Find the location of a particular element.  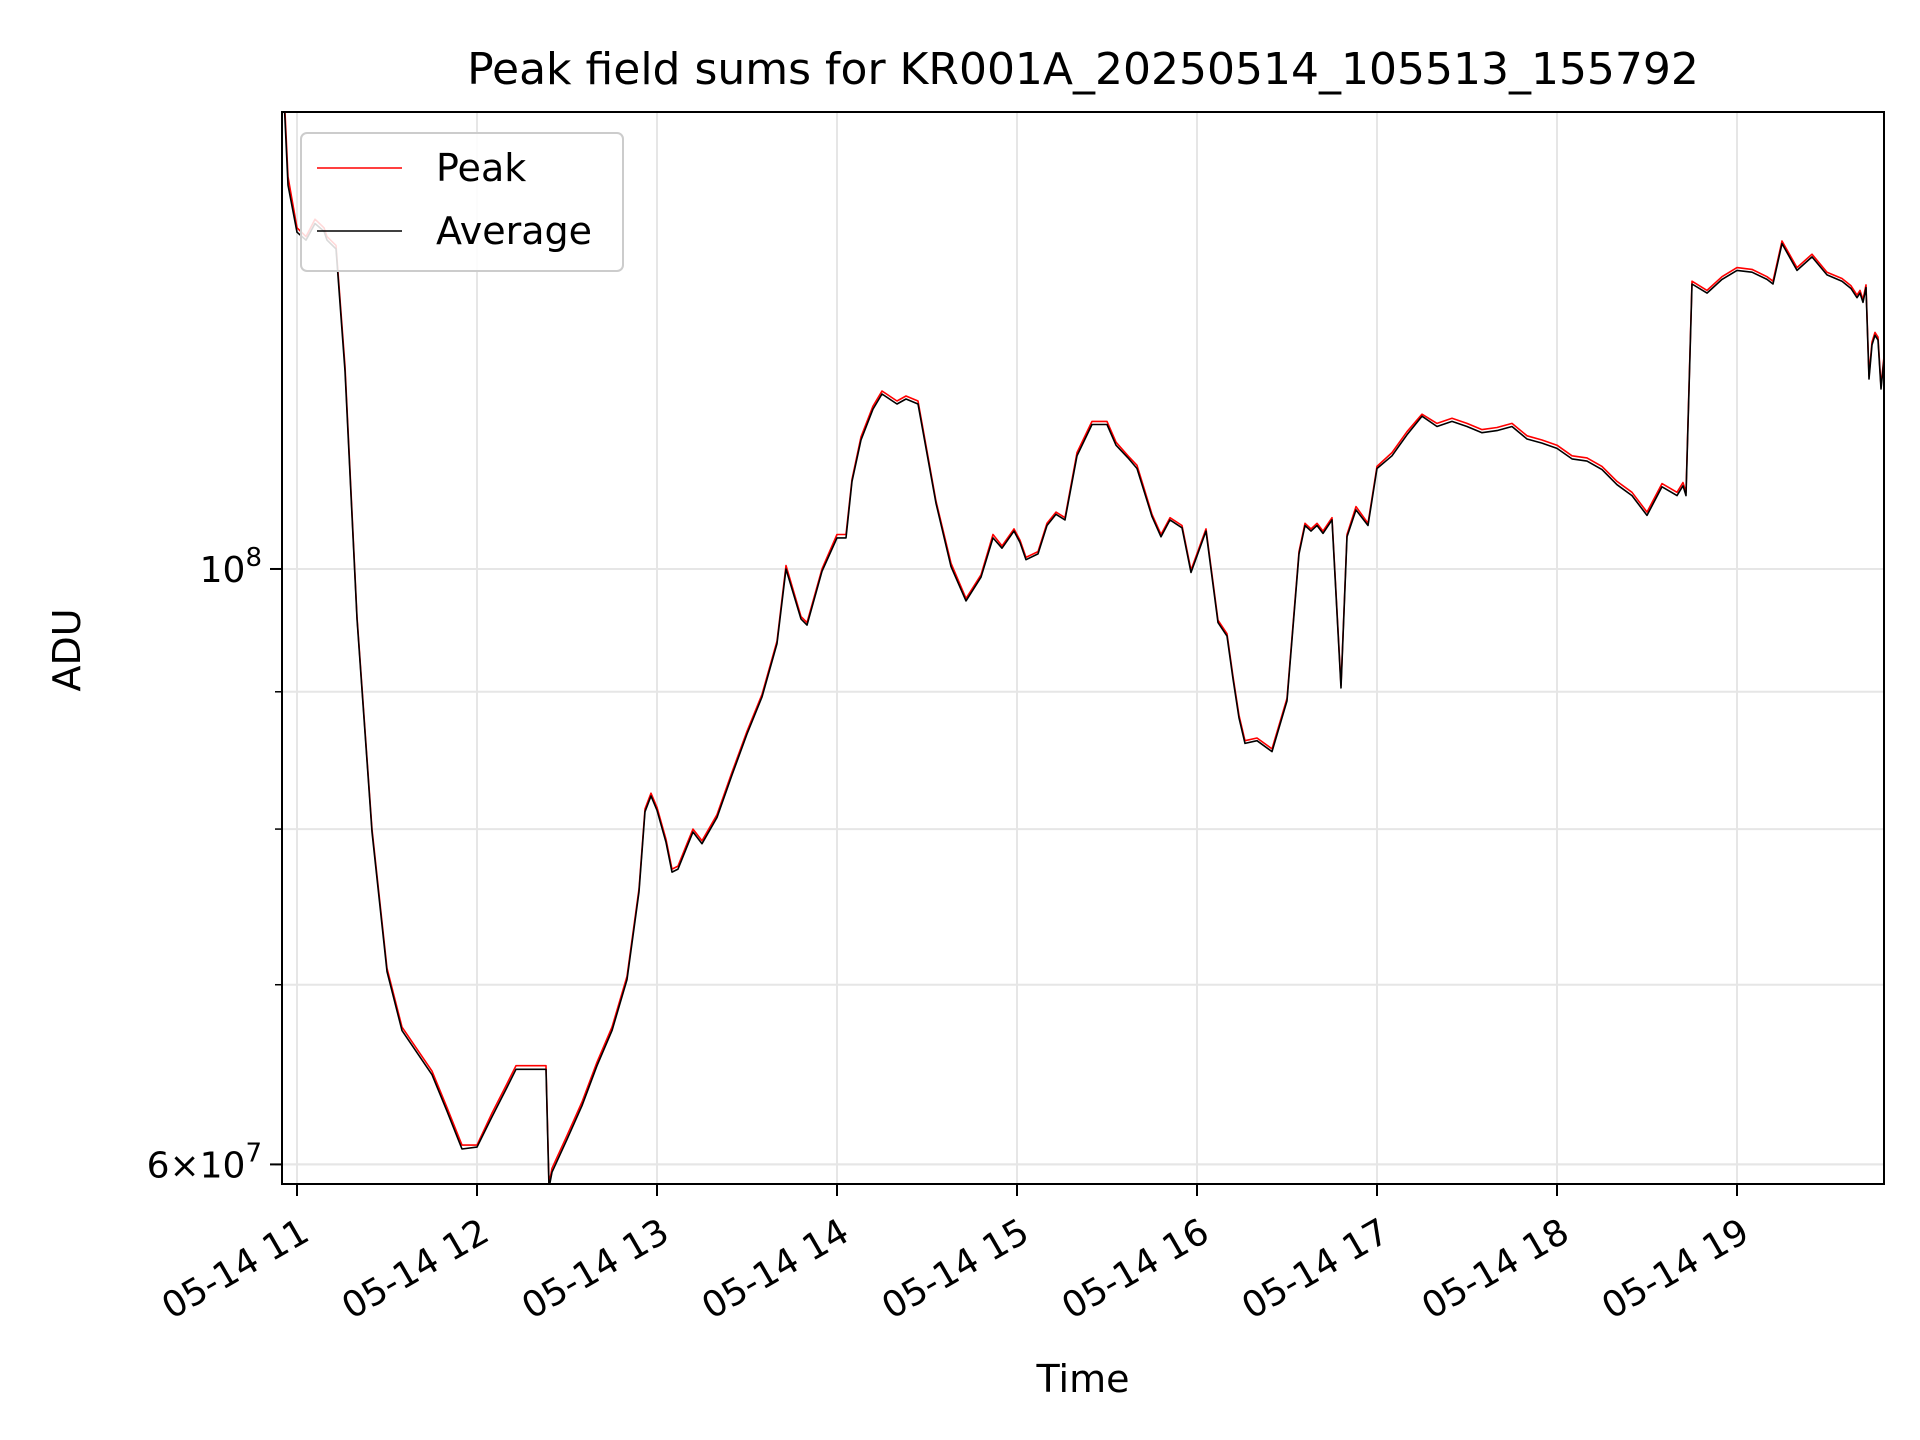

y-axis: 108 6×107 is located at coordinates (214, 864).